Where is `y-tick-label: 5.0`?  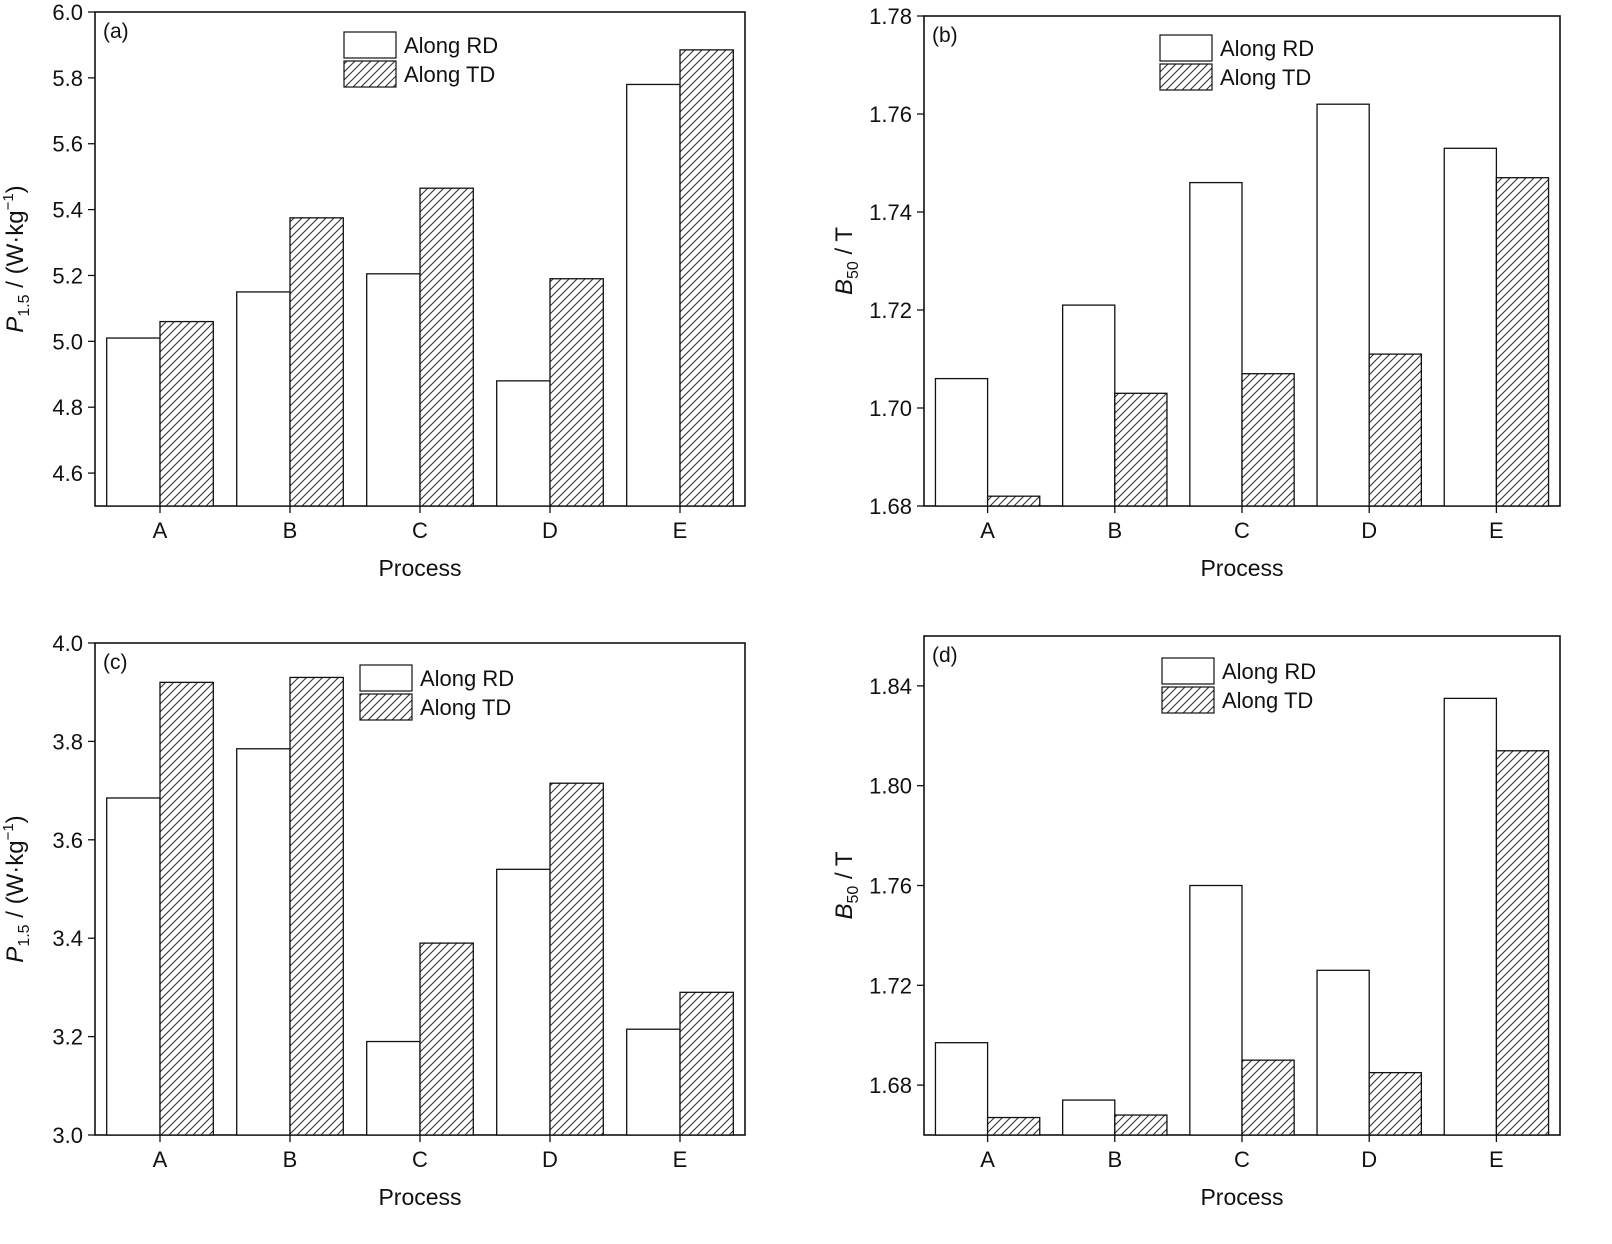 y-tick-label: 5.0 is located at coordinates (67, 341).